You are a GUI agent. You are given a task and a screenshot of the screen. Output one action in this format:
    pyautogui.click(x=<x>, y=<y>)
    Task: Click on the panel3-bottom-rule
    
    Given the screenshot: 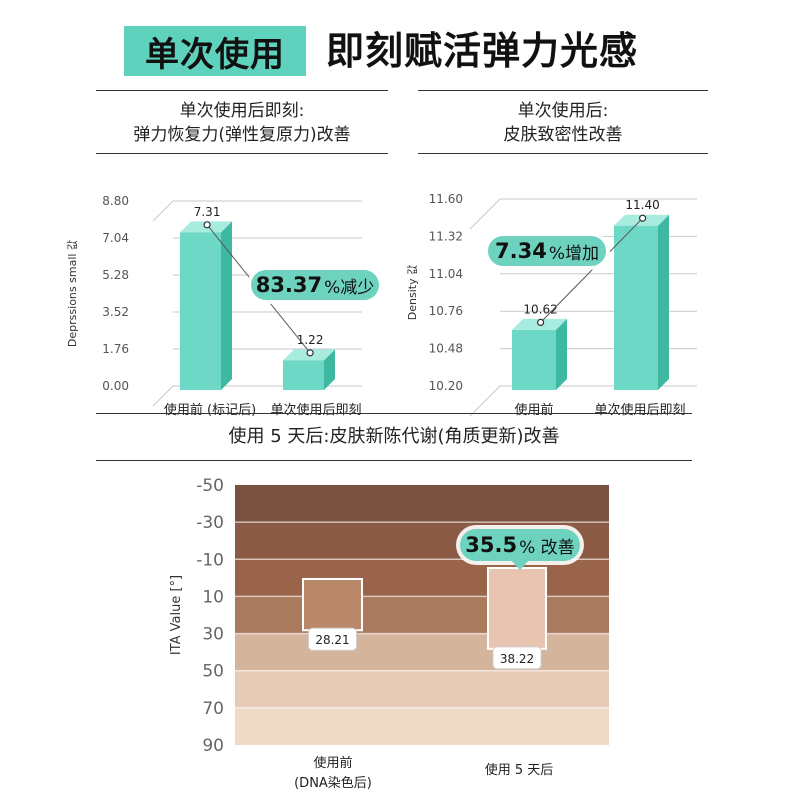 What is the action you would take?
    pyautogui.click(x=394, y=460)
    